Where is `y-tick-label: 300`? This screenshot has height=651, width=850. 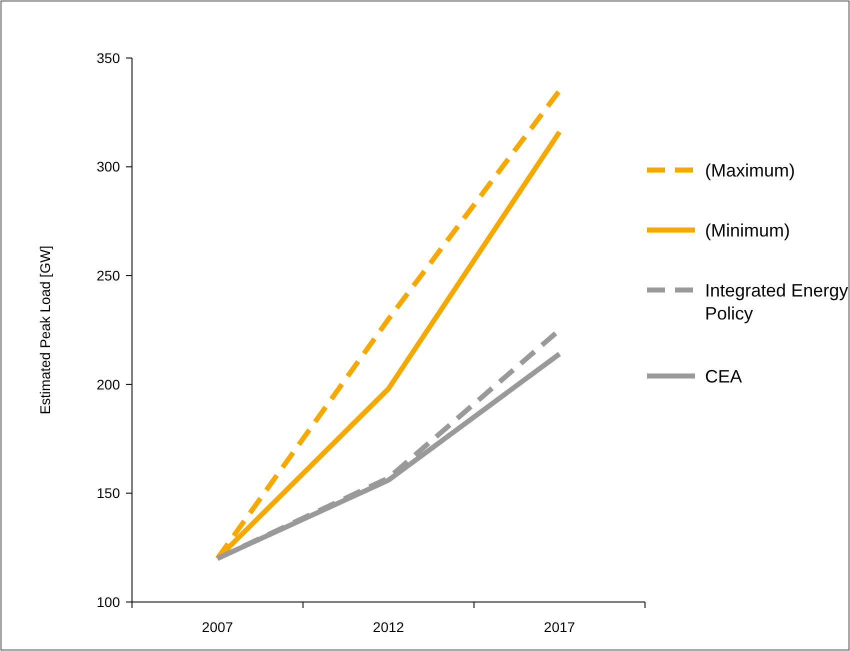 y-tick-label: 300 is located at coordinates (108, 166).